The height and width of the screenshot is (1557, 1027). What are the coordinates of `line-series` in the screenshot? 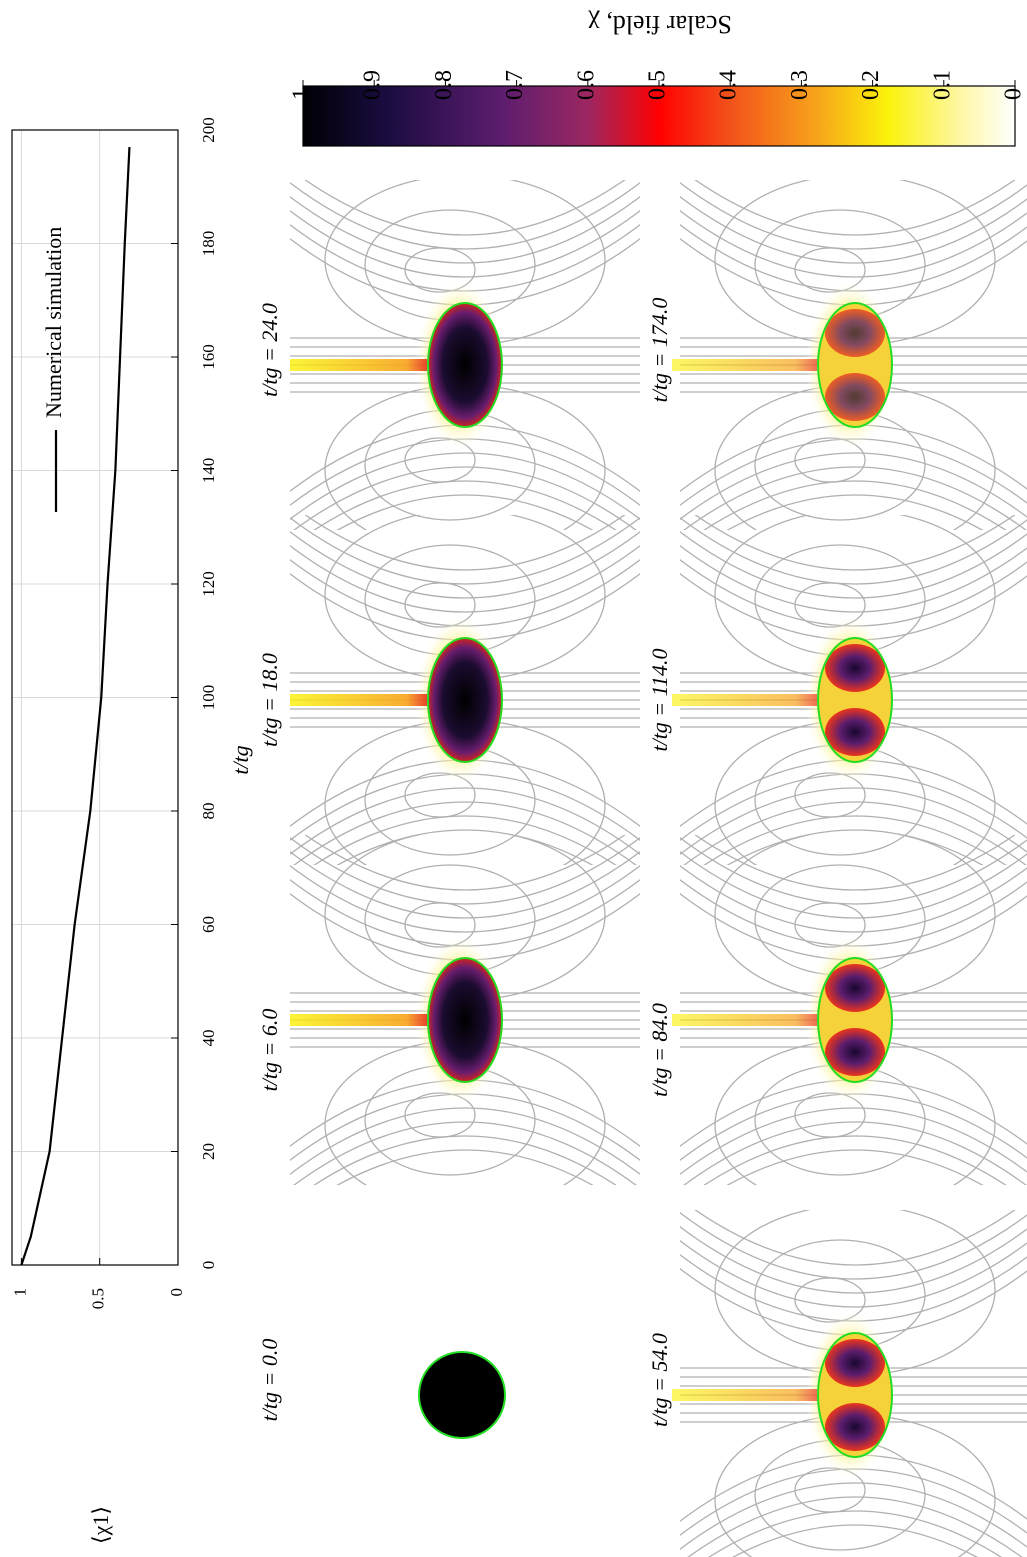 It's located at (75, 706).